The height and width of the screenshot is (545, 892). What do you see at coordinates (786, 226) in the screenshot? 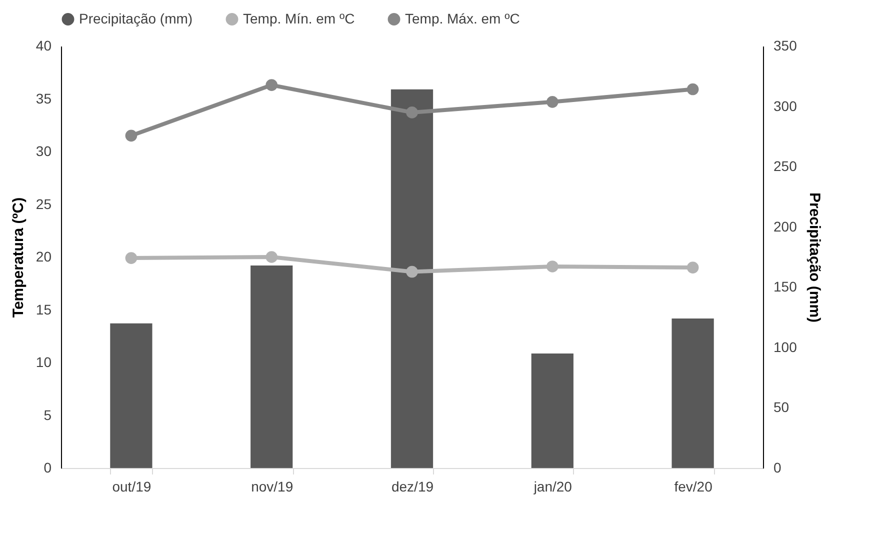
I see `y2-tick-label: 200` at bounding box center [786, 226].